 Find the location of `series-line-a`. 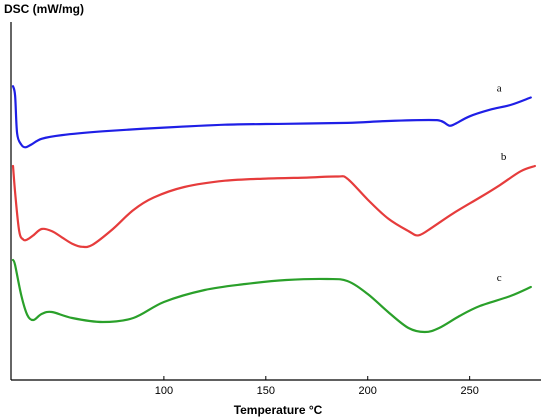

series-line-a is located at coordinates (271, 117).